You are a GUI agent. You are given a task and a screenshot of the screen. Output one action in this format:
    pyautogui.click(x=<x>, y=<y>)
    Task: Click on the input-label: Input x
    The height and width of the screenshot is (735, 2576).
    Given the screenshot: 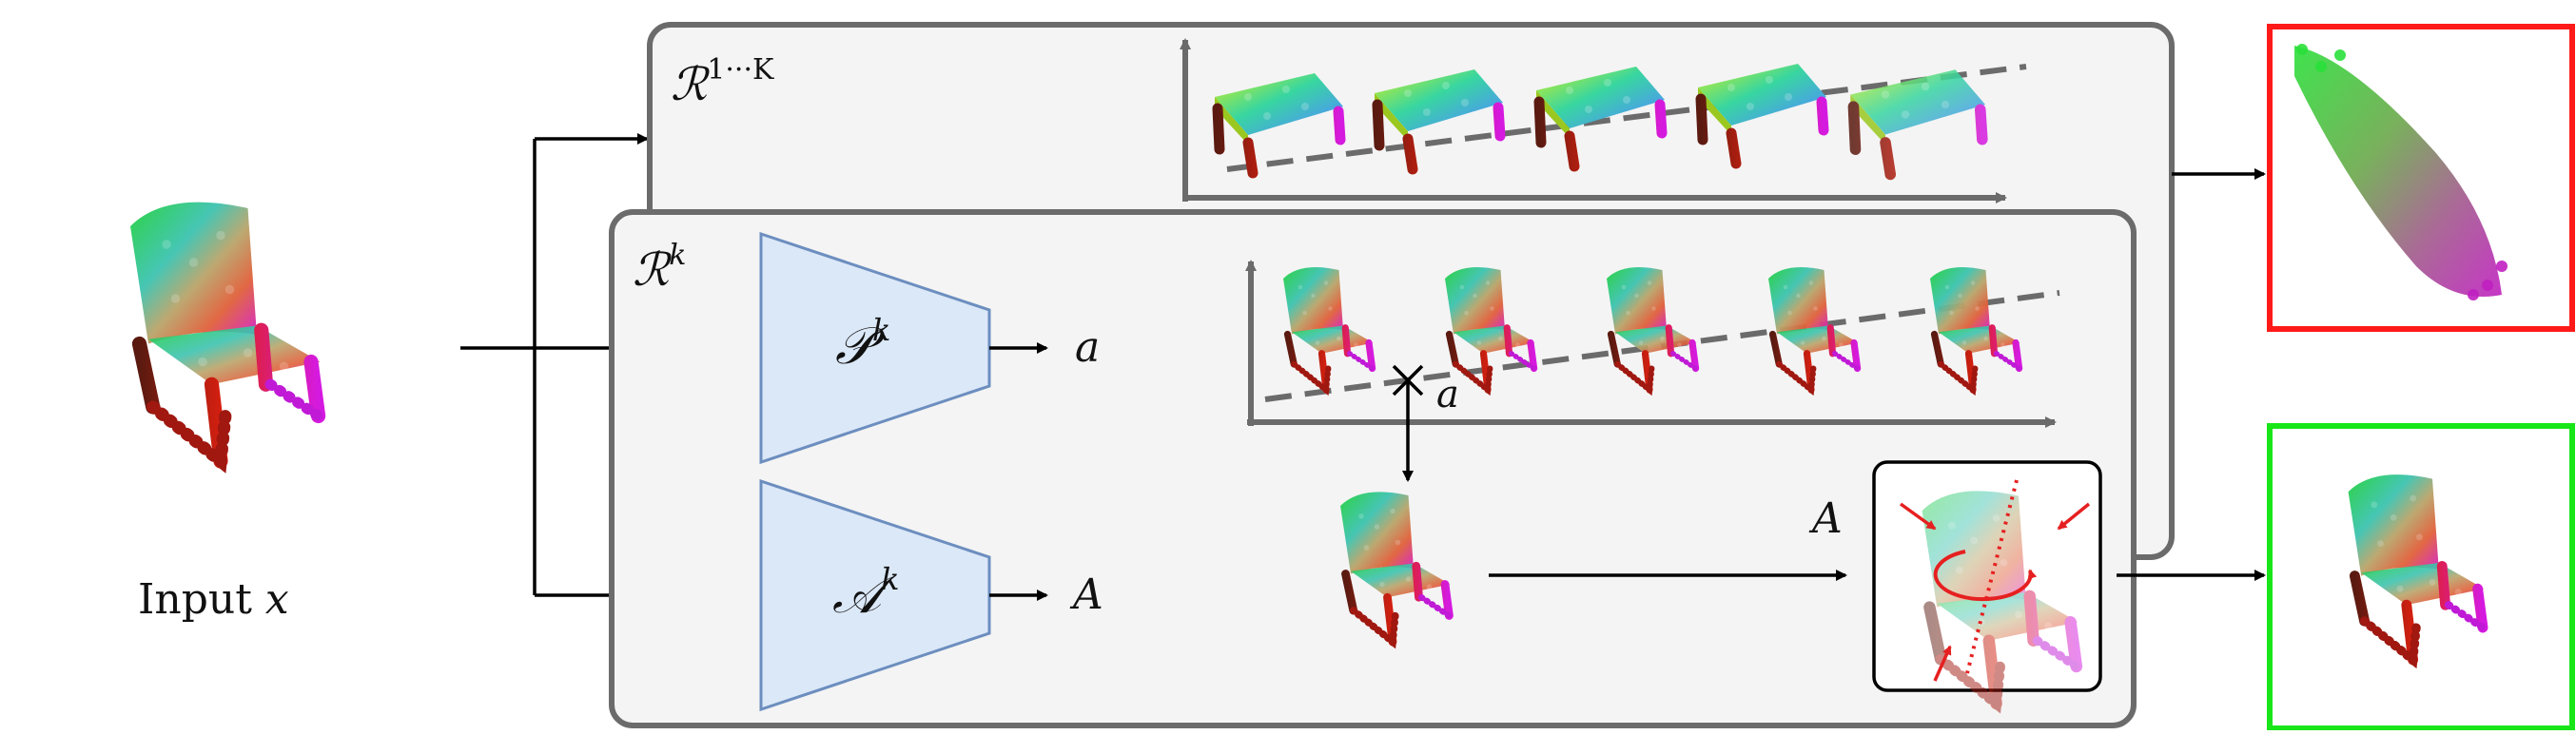 What is the action you would take?
    pyautogui.click(x=214, y=599)
    